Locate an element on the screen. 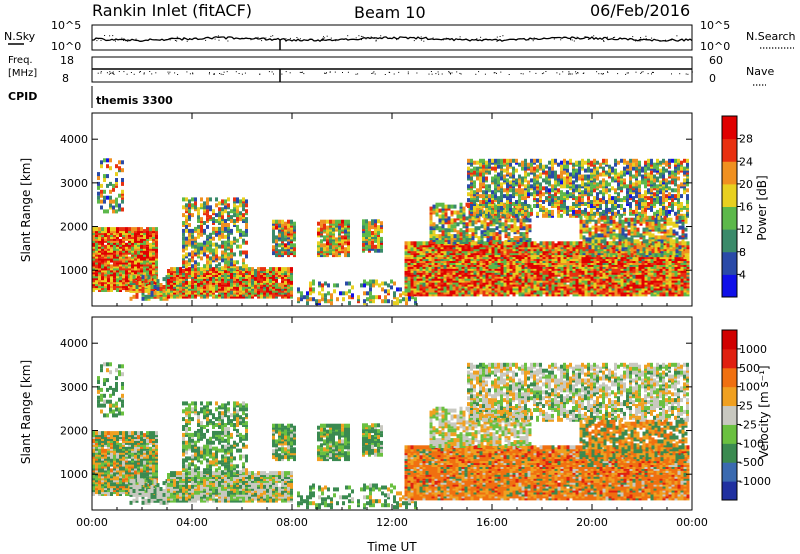 The image size is (800, 554). nsky-tick-top: 10^5 is located at coordinates (66, 25).